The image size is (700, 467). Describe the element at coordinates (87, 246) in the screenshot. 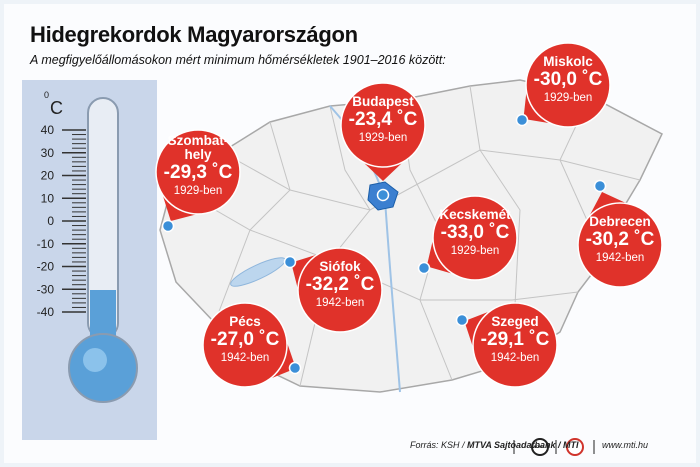

I see `thermometer: 0 C 40 30 20 10 0 -10 -20 -30 -40` at that location.